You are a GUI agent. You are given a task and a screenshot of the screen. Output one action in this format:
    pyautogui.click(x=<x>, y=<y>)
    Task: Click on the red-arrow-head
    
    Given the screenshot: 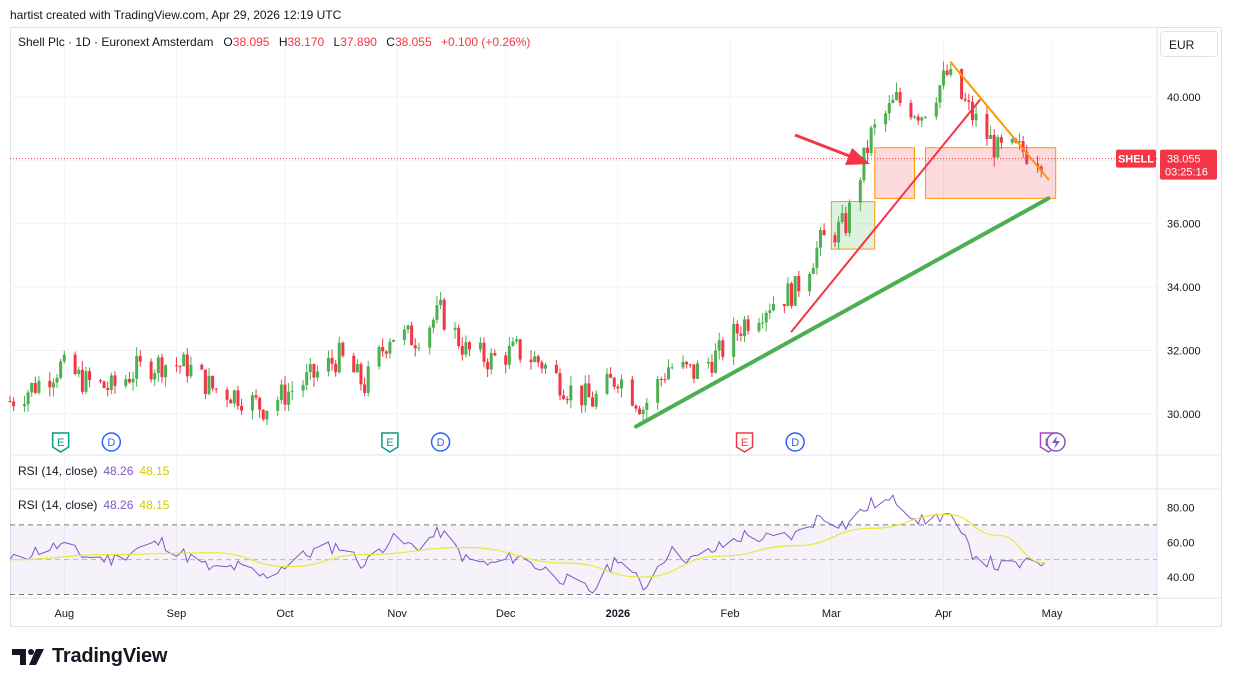 What is the action you would take?
    pyautogui.click(x=857, y=156)
    